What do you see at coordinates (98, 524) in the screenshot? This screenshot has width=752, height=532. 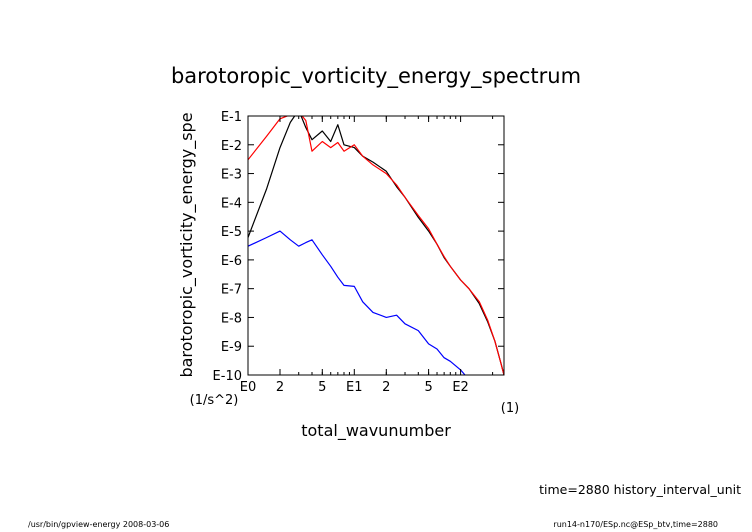 I see `footer-left-note: /usr/bin/gpview-energy 2008-03-06` at bounding box center [98, 524].